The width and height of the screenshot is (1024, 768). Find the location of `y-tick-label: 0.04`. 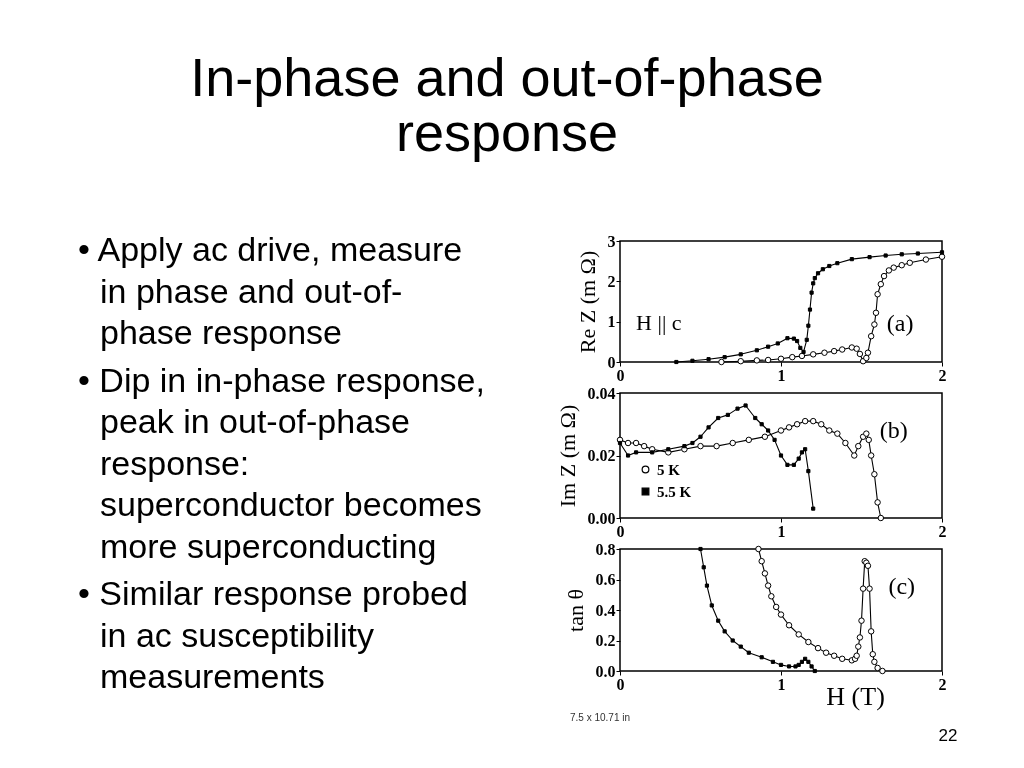

y-tick-label: 0.04 is located at coordinates (601, 393).